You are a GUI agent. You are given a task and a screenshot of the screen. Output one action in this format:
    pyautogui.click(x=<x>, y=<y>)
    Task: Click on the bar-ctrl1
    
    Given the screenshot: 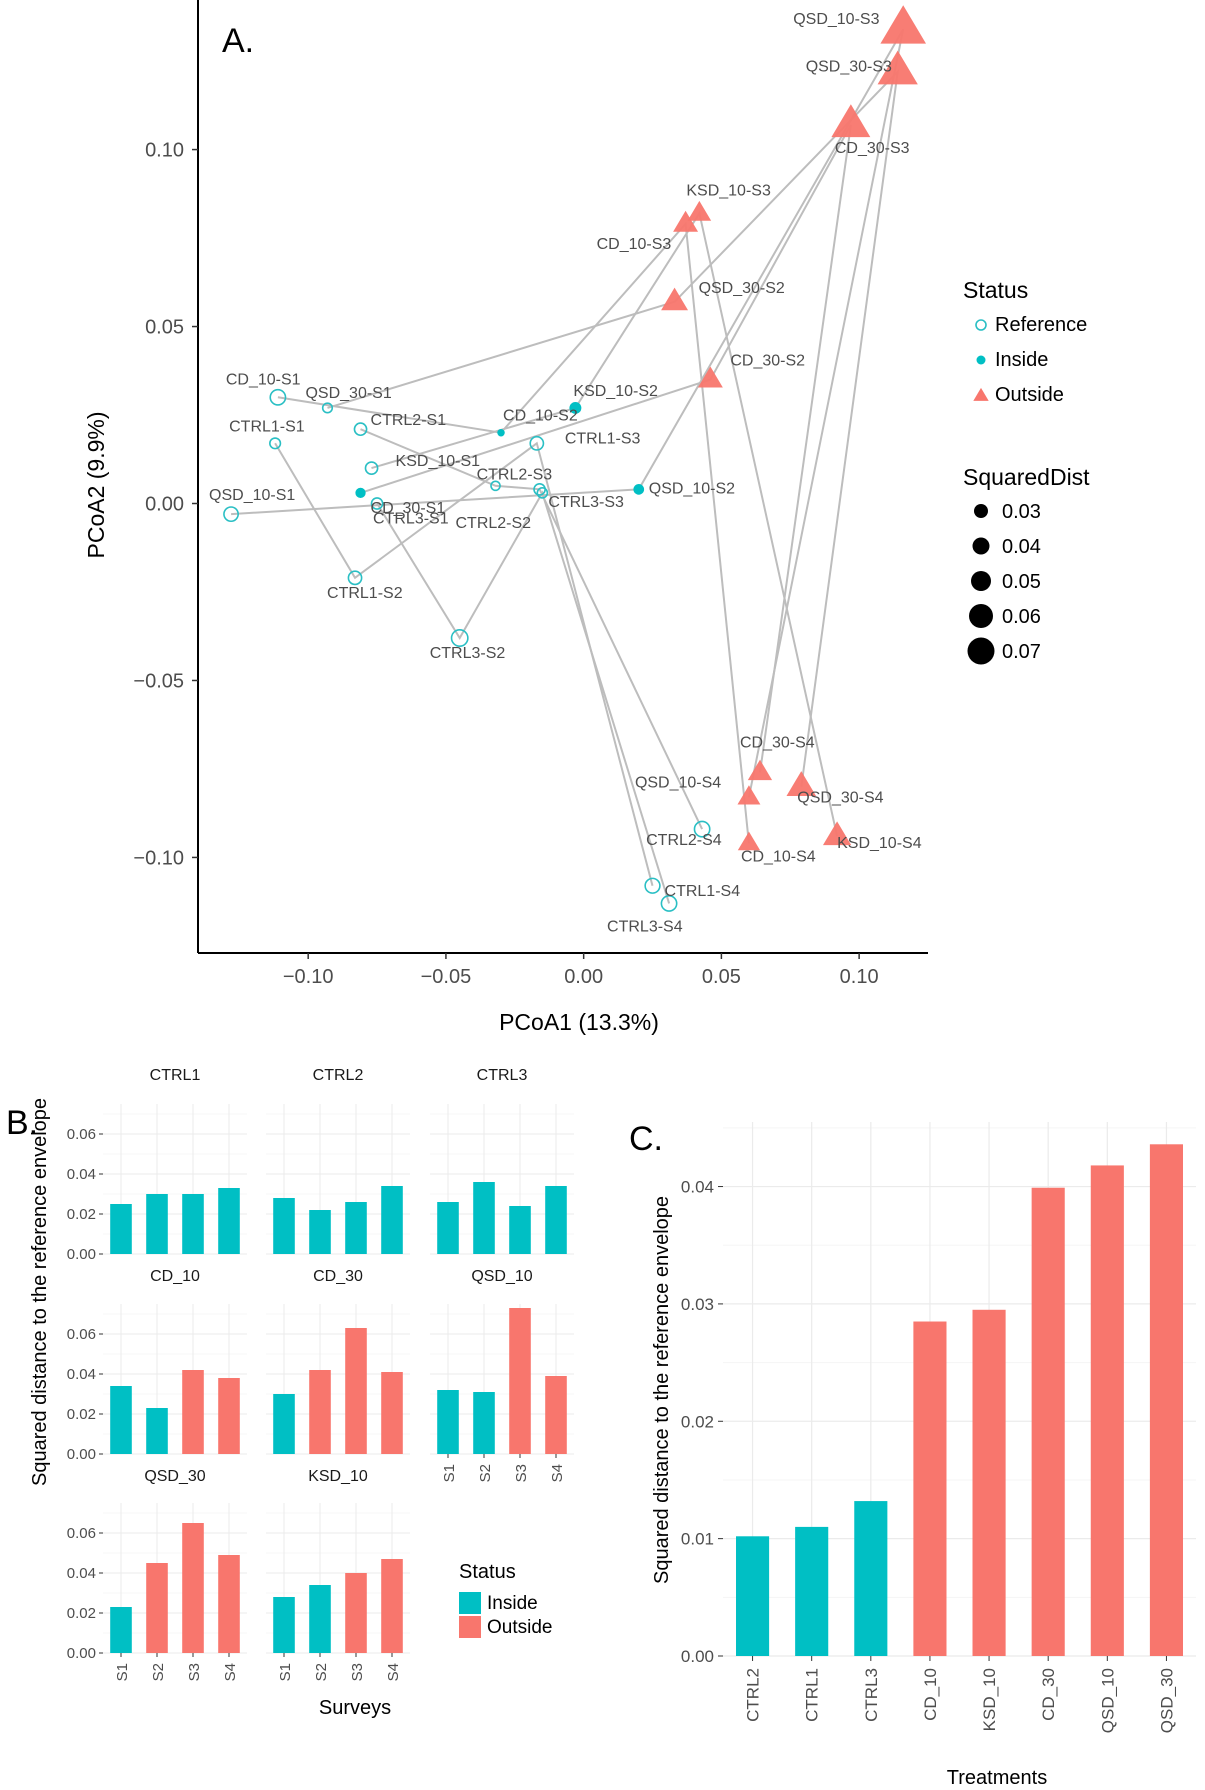 What is the action you would take?
    pyautogui.click(x=812, y=1591)
    